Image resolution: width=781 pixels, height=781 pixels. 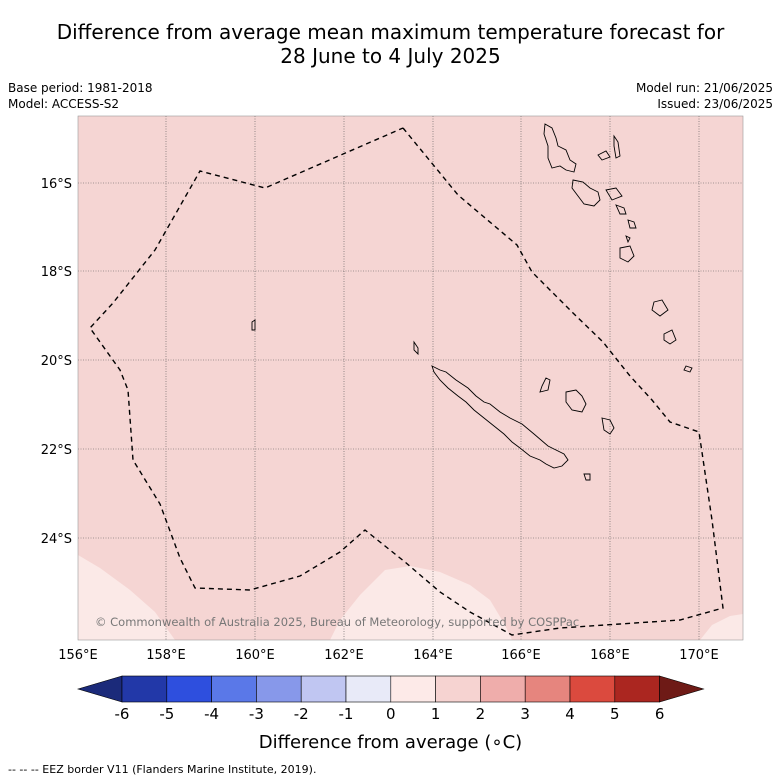 What do you see at coordinates (166, 714) in the screenshot?
I see `colorbar-tick: -5` at bounding box center [166, 714].